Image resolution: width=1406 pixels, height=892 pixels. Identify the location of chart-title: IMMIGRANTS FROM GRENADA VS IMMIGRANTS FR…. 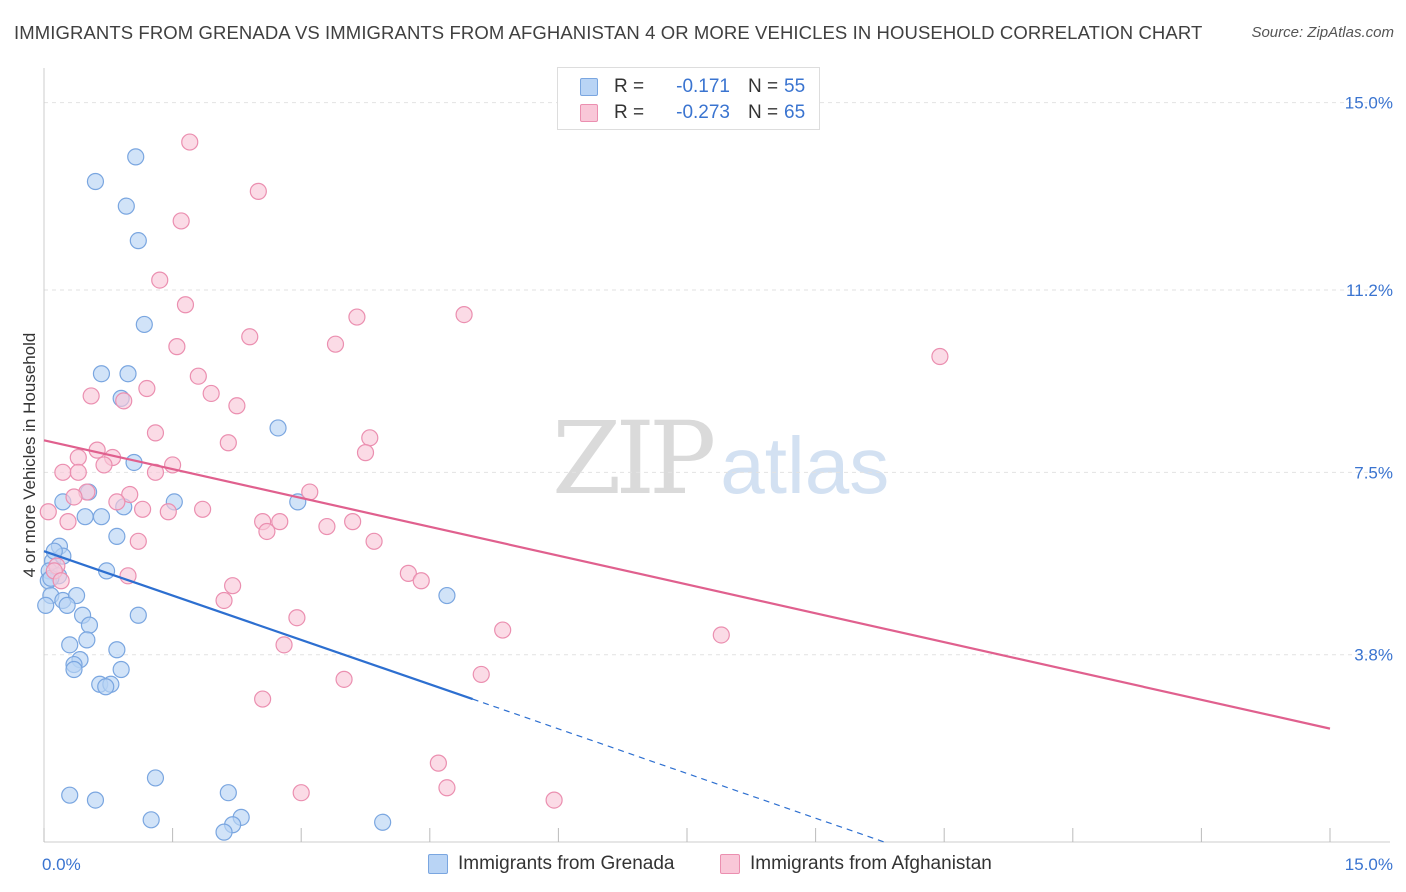
(608, 32).